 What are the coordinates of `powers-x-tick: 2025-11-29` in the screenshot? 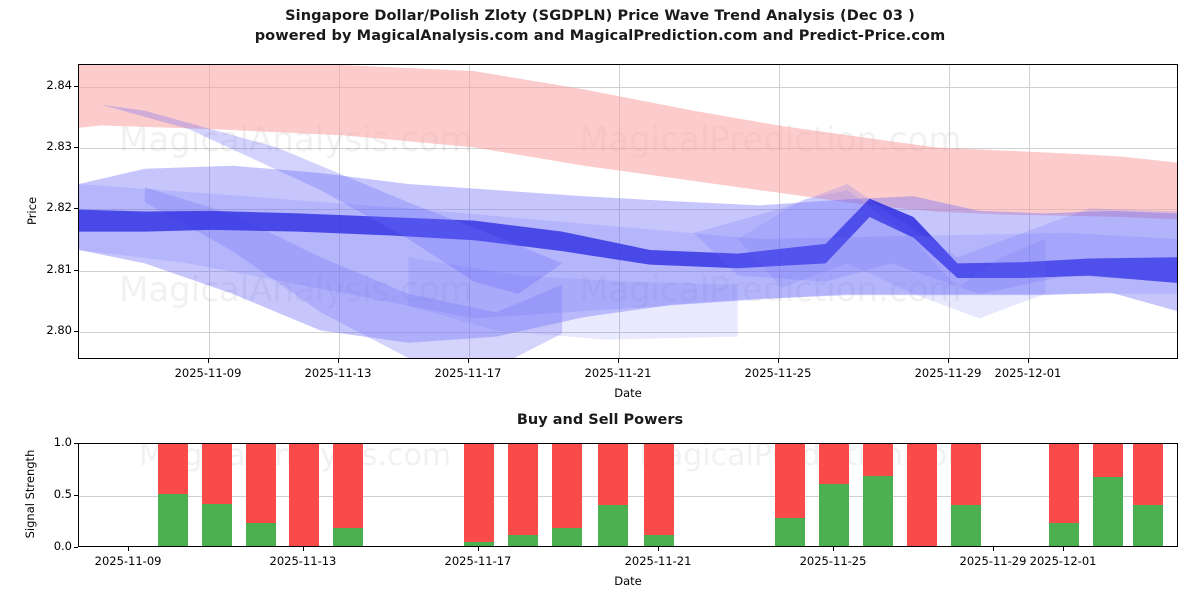 It's located at (993, 561).